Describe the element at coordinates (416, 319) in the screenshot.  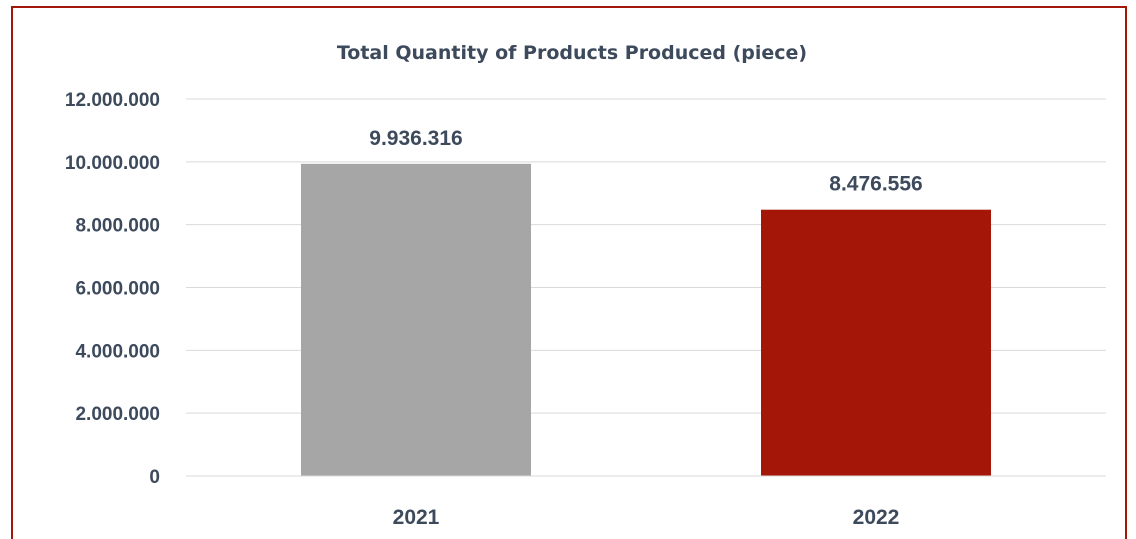
I see `bar-2021` at that location.